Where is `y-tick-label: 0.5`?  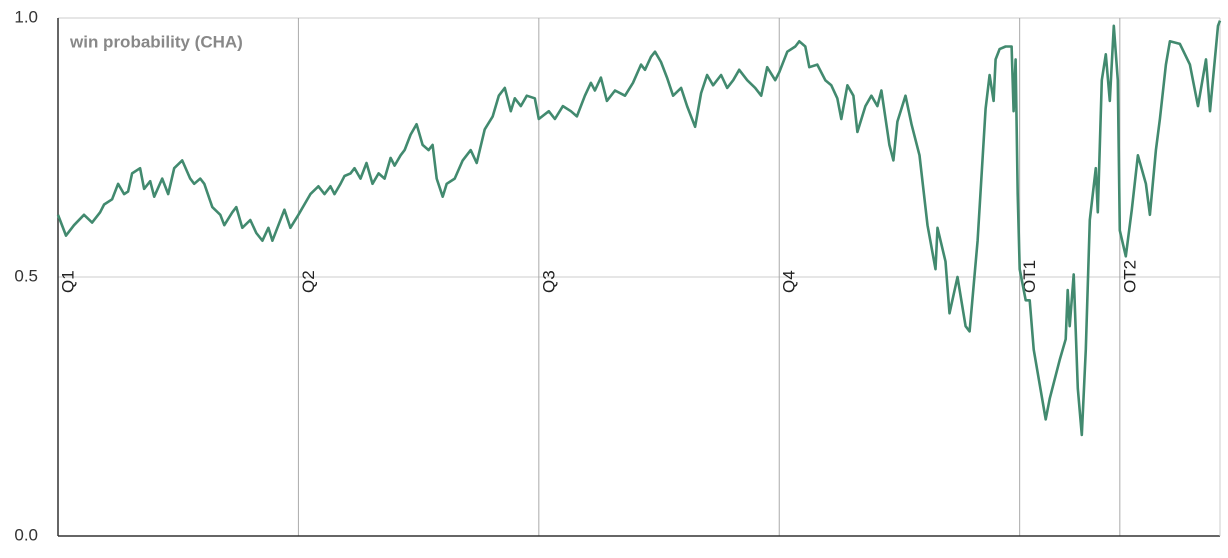
y-tick-label: 0.5 is located at coordinates (26, 275).